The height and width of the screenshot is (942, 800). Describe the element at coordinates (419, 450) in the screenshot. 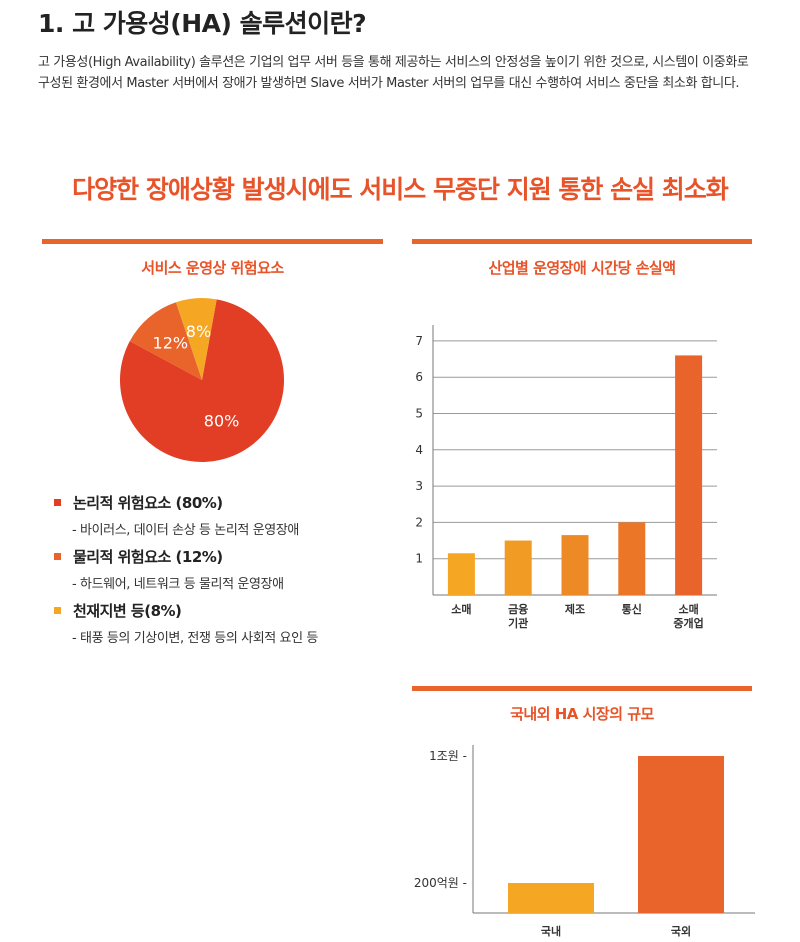

I see `loss-ytick-label: 4` at that location.